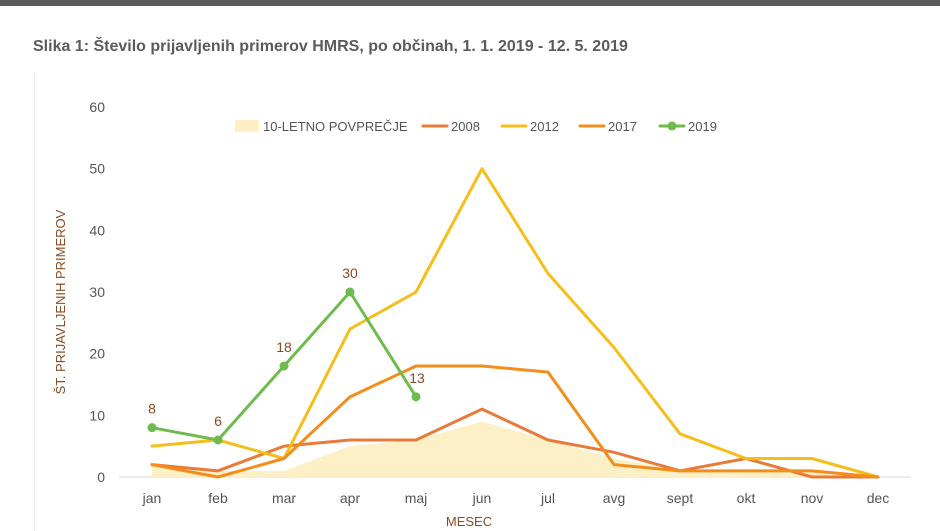  Describe the element at coordinates (878, 498) in the screenshot. I see `x-tick-label: dec` at that location.